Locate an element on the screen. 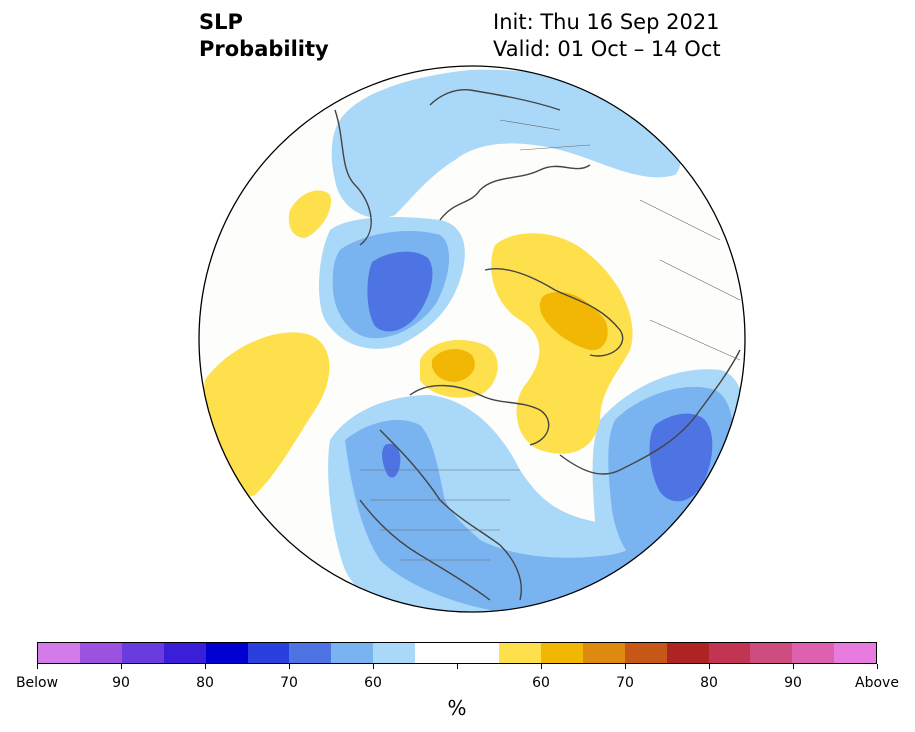 Image resolution: width=915 pixels, height=732 pixels. colorbar is located at coordinates (457, 653).